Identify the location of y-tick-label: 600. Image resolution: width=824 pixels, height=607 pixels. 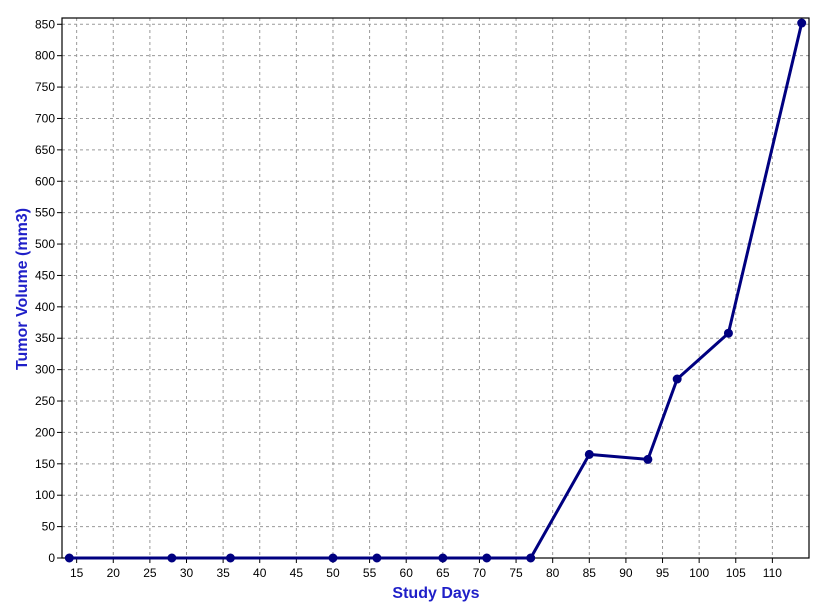
(45, 181).